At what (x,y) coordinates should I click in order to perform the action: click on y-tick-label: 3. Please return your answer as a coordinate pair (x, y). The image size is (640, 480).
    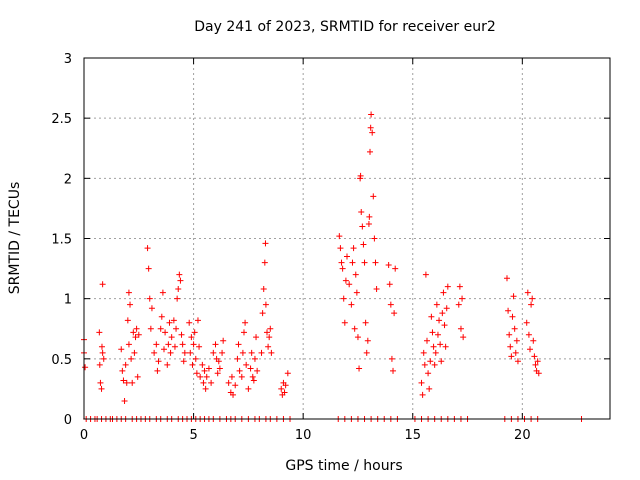
    Looking at the image, I should click on (68, 59).